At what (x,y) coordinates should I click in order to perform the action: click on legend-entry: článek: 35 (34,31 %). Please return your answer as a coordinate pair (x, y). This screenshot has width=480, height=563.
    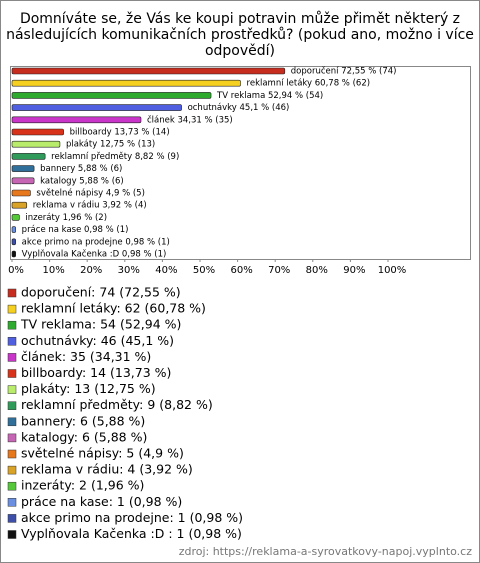
    Looking at the image, I should click on (86, 356).